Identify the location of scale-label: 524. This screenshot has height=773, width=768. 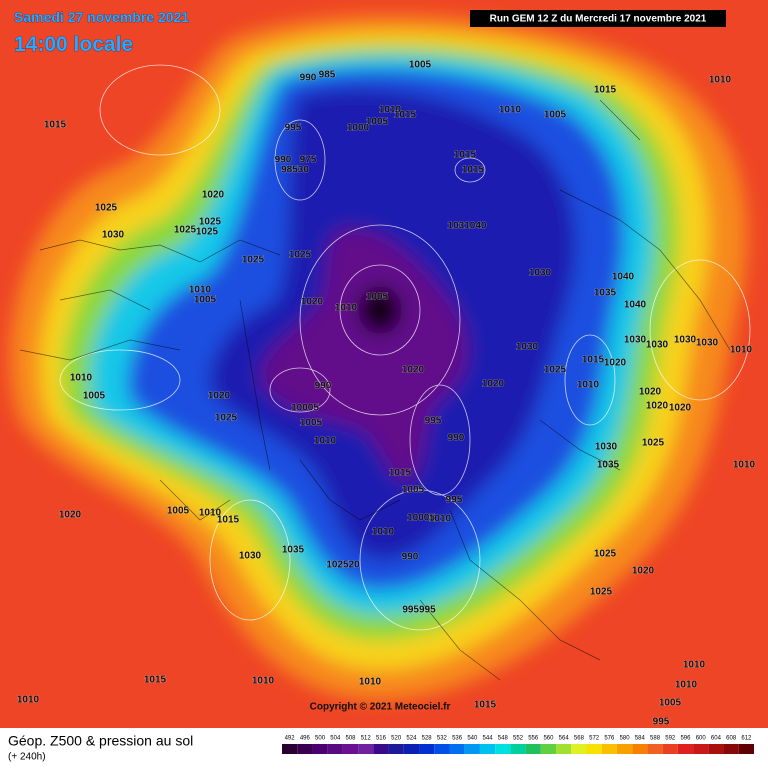
(411, 739).